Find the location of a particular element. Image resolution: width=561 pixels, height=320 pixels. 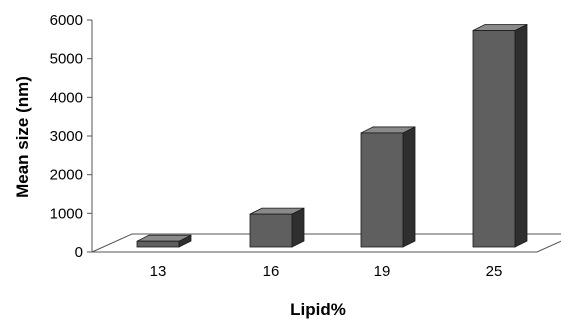

x-axis-title: Lipid% is located at coordinates (318, 309).